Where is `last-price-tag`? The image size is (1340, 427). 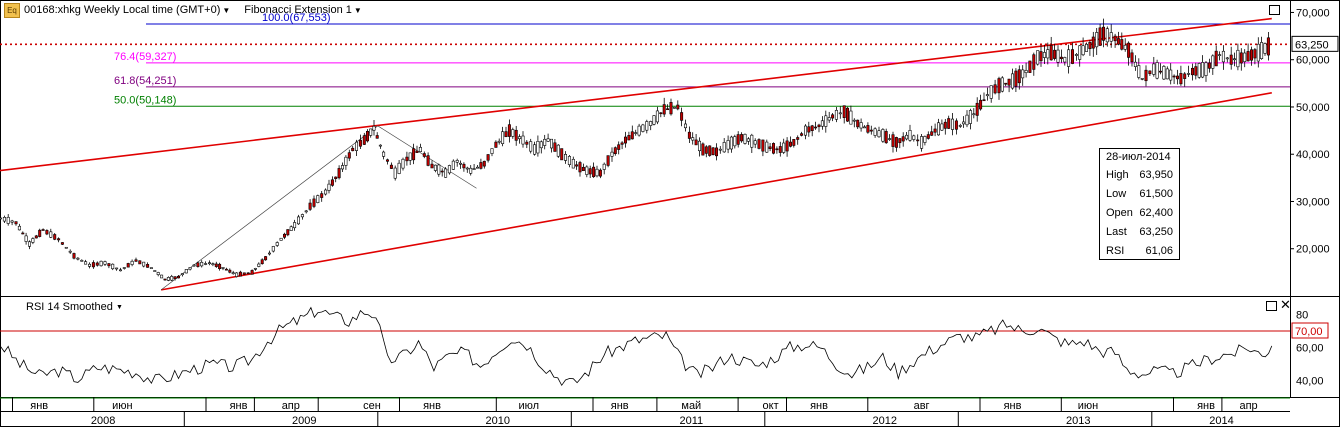 last-price-tag is located at coordinates (1315, 43).